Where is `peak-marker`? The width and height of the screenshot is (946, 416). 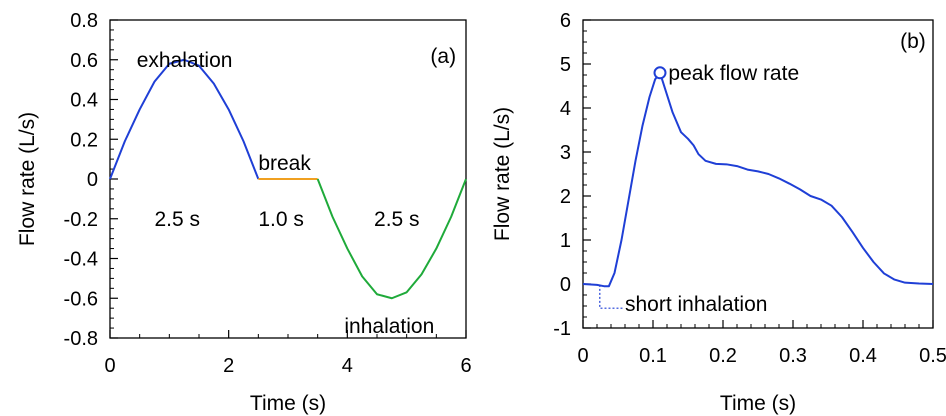
peak-marker is located at coordinates (660, 73).